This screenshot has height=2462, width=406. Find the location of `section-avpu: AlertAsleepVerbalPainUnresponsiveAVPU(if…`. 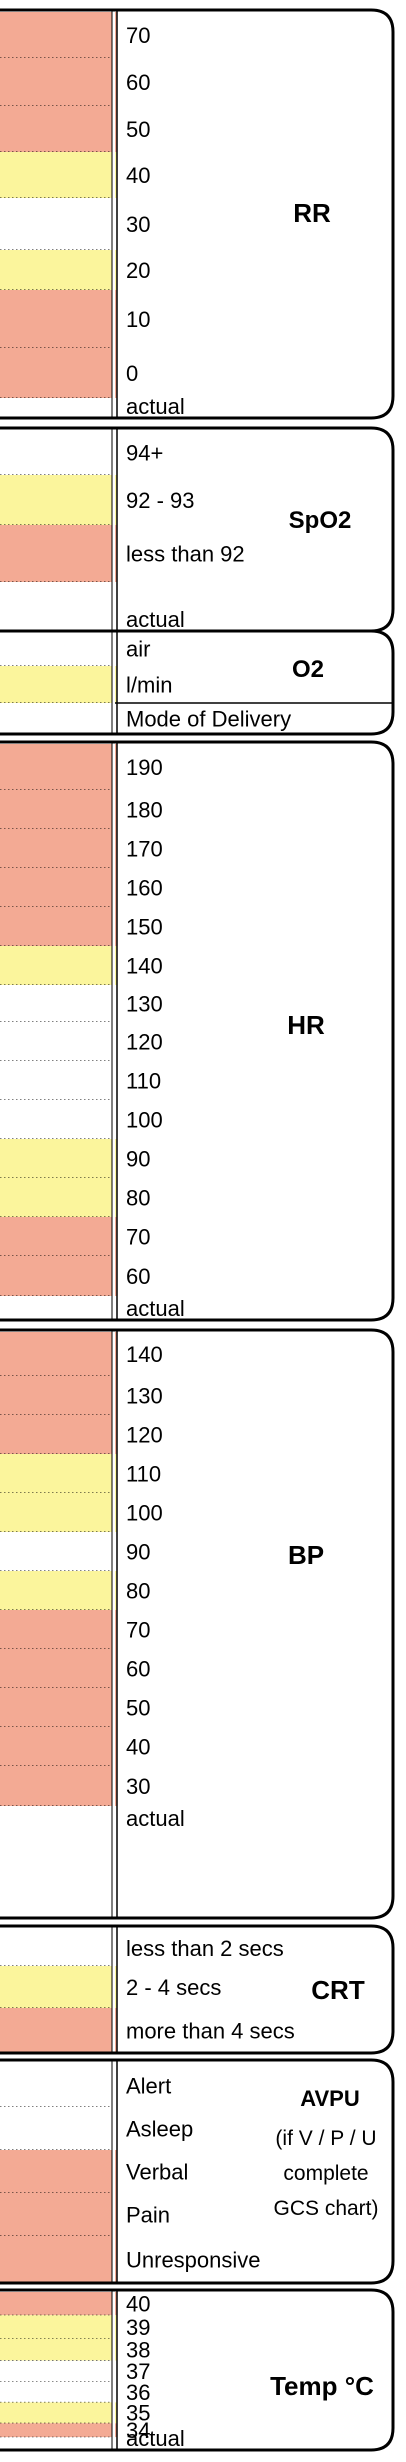

section-avpu: AlertAsleepVerbalPainUnresponsiveAVPU(if… is located at coordinates (196, 2171).